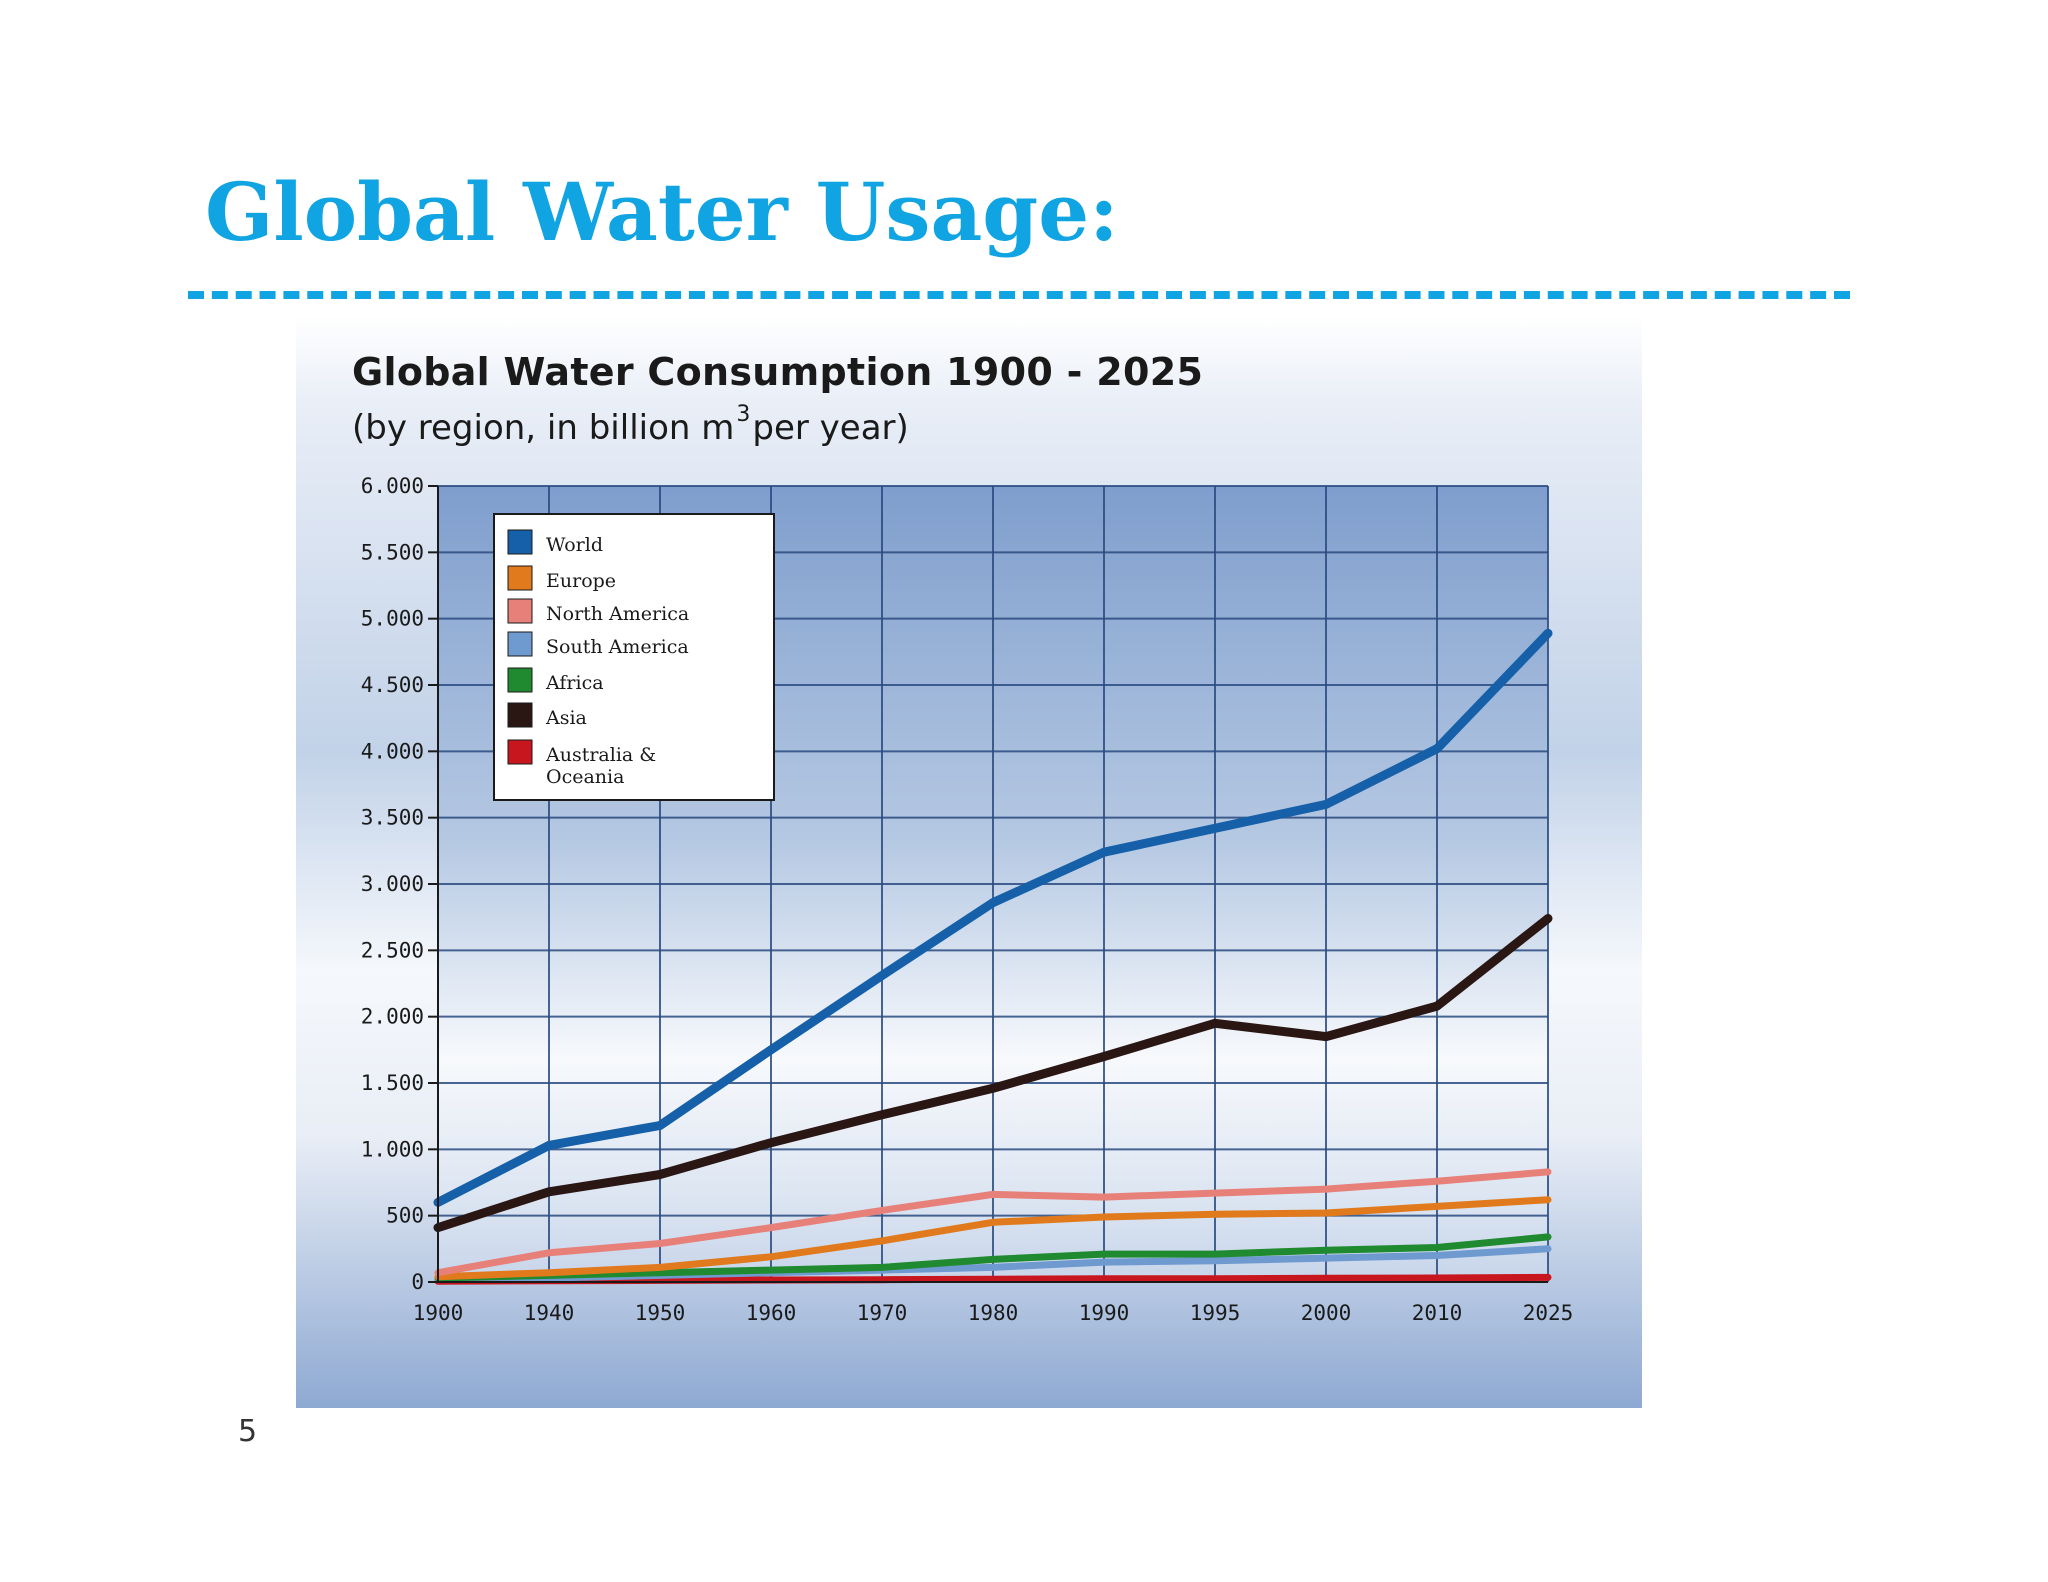 This screenshot has width=2048, height=1582. What do you see at coordinates (248, 1431) in the screenshot?
I see `page-number: 5` at bounding box center [248, 1431].